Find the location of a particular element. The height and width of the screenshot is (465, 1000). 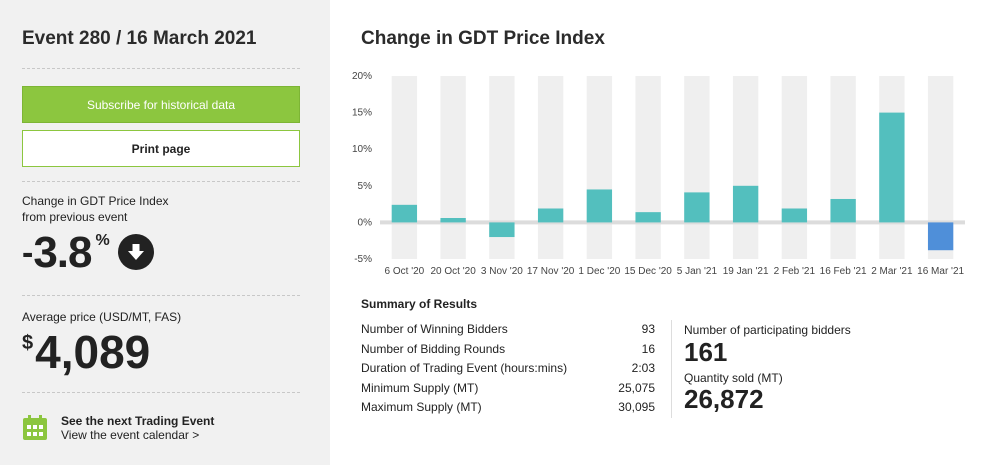

y-tick-label: 10% is located at coordinates (362, 149).